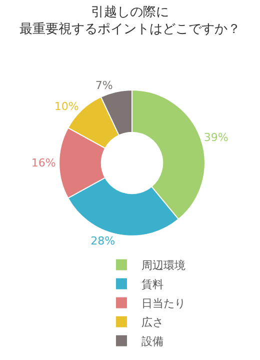 This screenshot has width=260, height=360. I want to click on data-label: 28%, so click(103, 241).